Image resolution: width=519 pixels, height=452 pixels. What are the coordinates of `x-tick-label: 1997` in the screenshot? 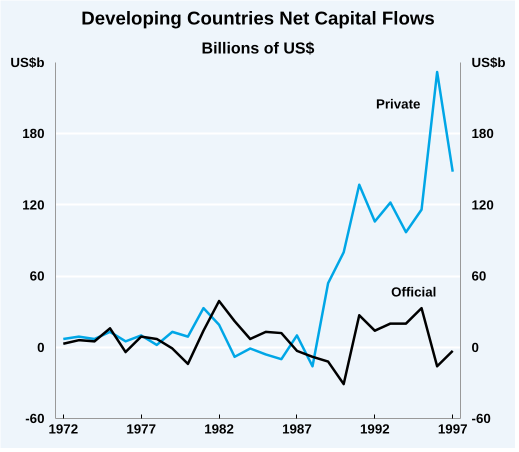 It's located at (453, 429).